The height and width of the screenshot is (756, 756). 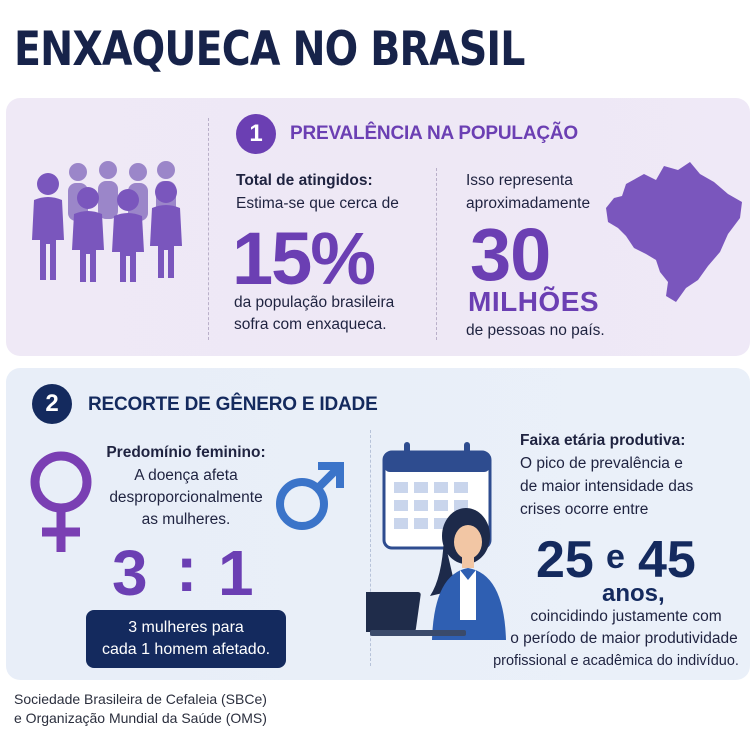 What do you see at coordinates (256, 134) in the screenshot?
I see `section1-number: 1` at bounding box center [256, 134].